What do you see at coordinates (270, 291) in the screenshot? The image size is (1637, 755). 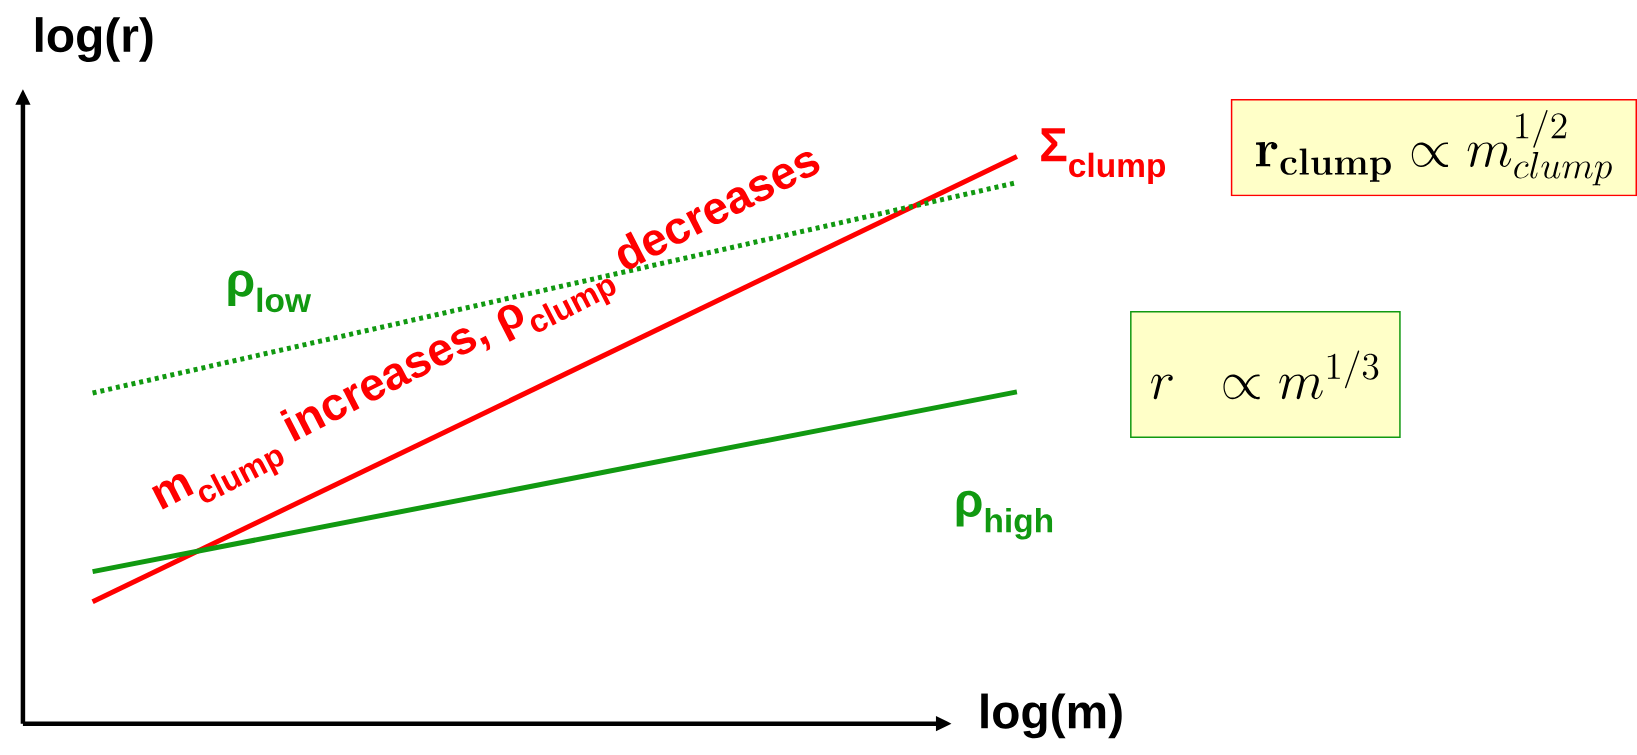 I see `series-label: ρ$_{low}$` at bounding box center [270, 291].